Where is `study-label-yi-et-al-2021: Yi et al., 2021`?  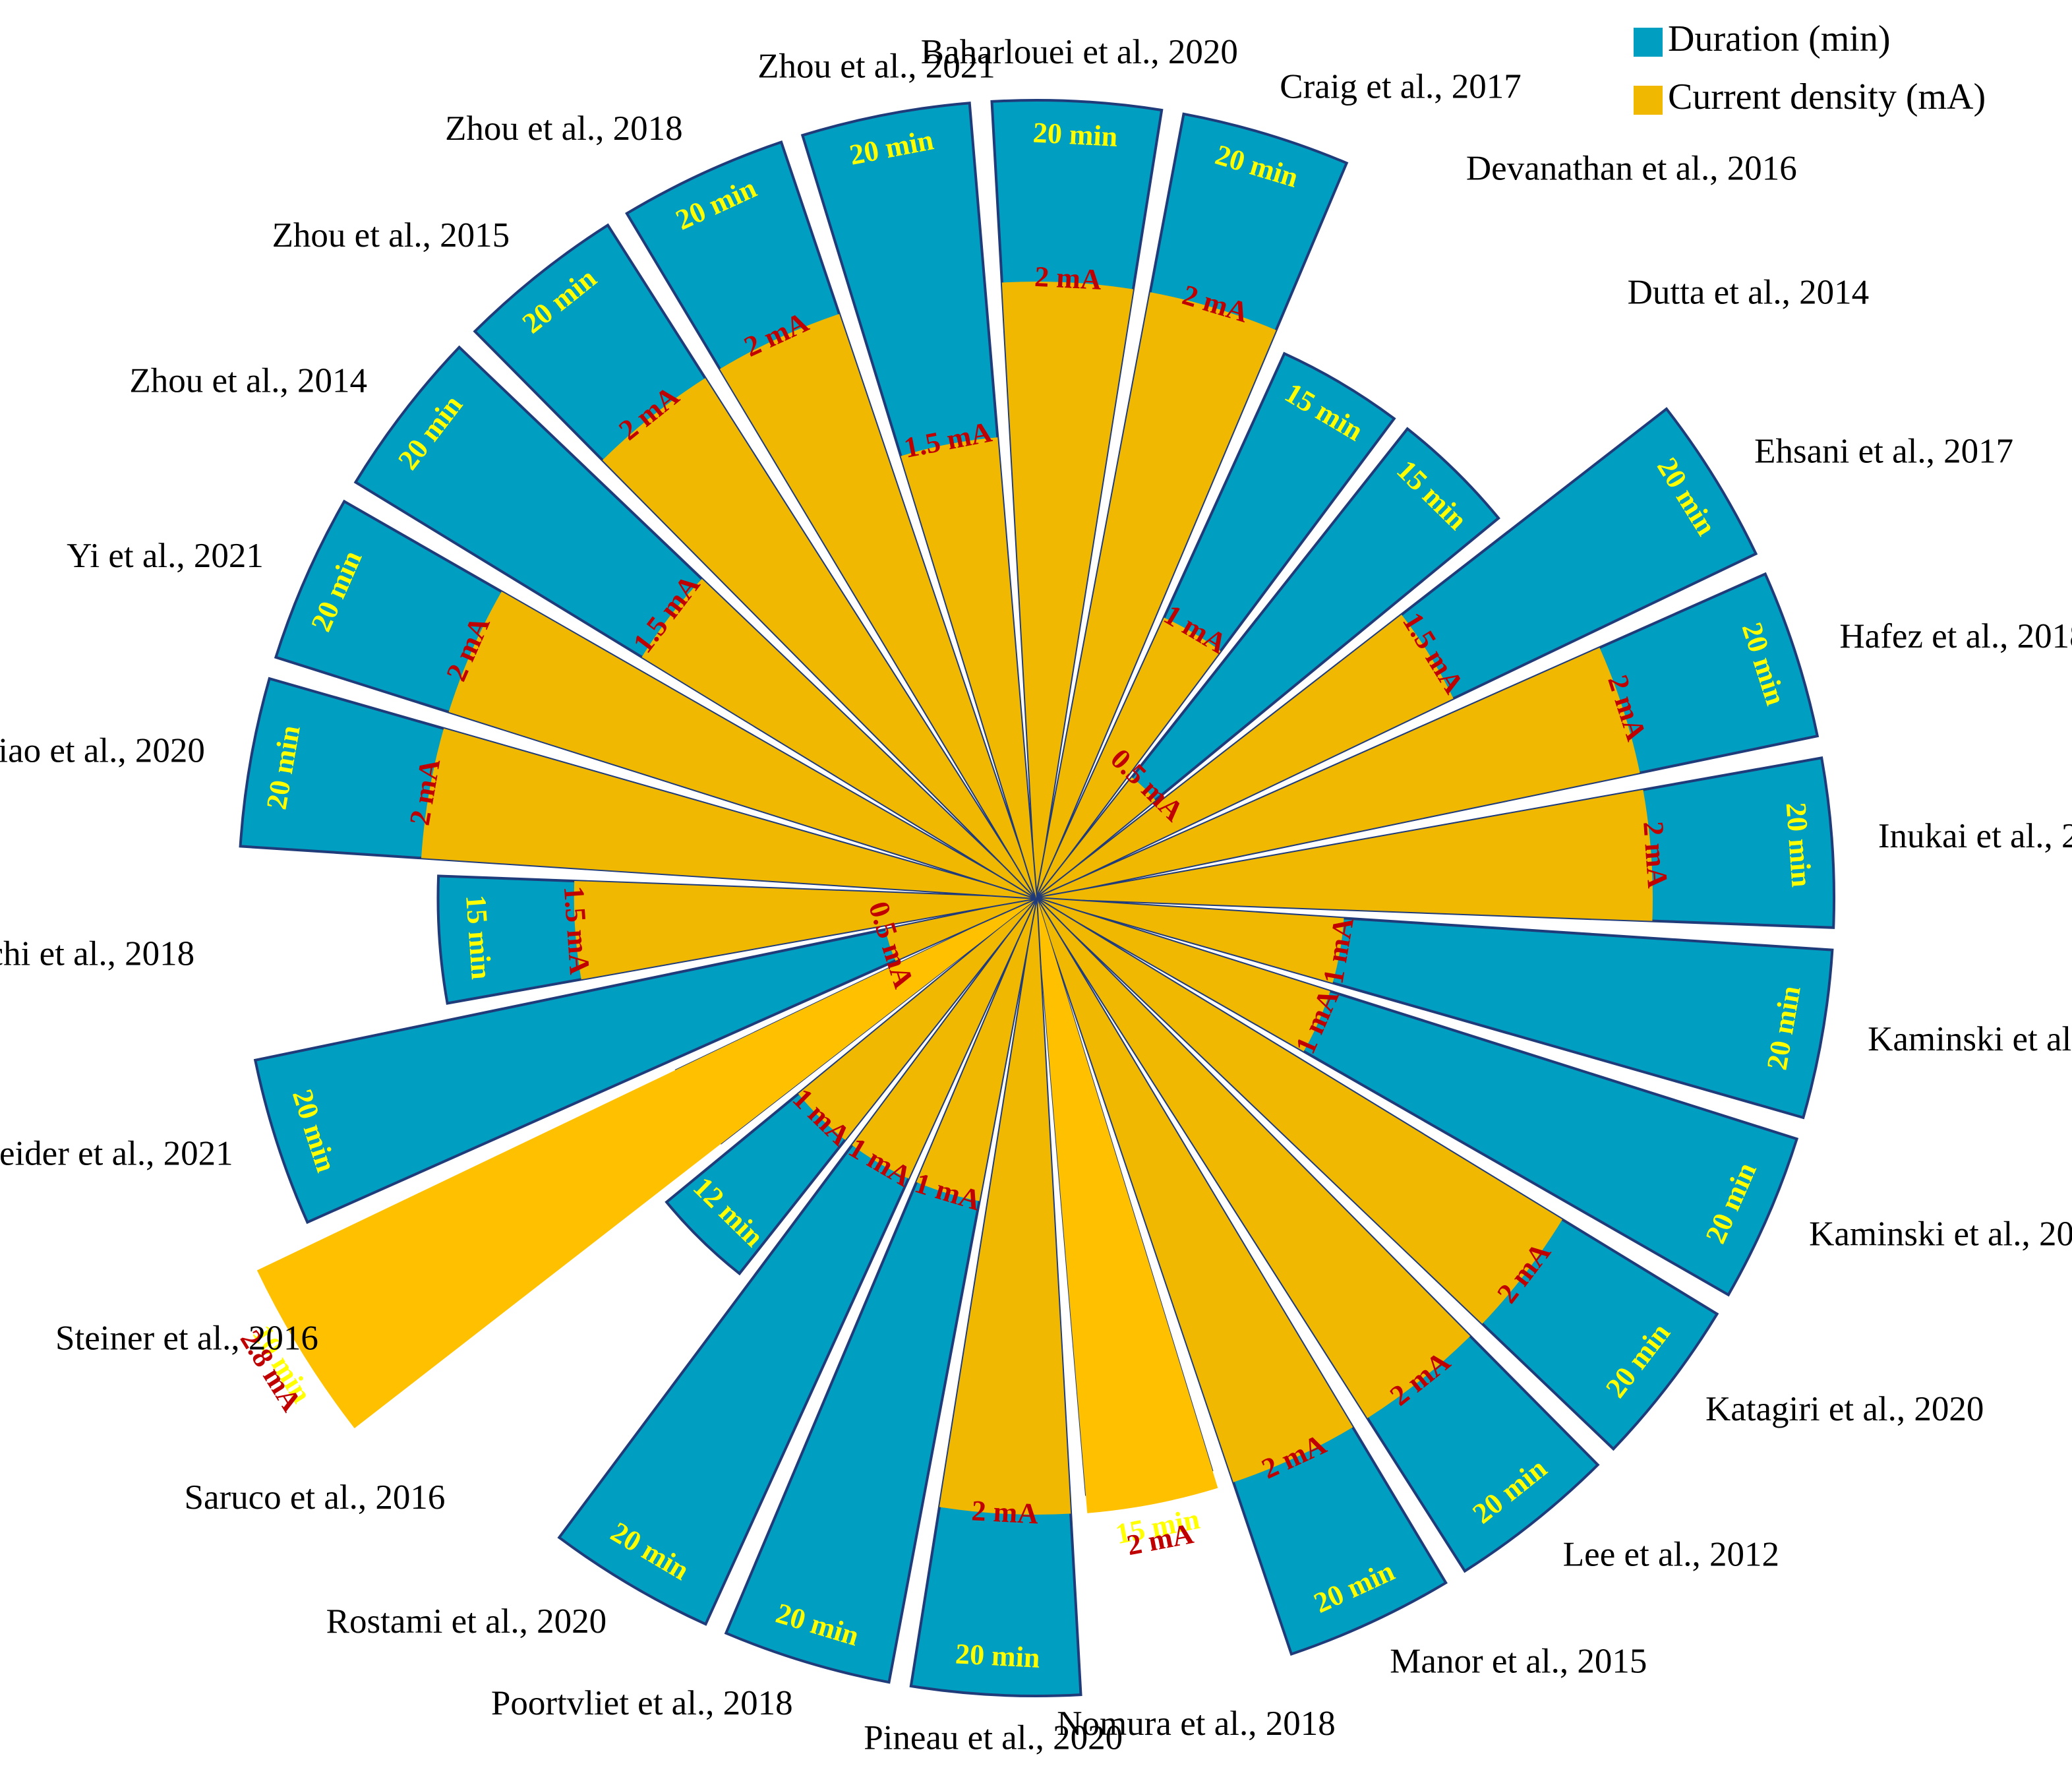 study-label-yi-et-al-2021: Yi et al., 2021 is located at coordinates (165, 556).